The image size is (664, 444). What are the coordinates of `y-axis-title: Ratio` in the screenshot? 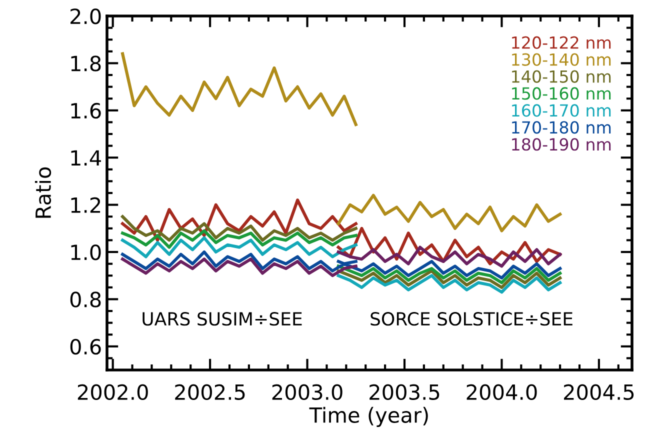 It's located at (43, 192).